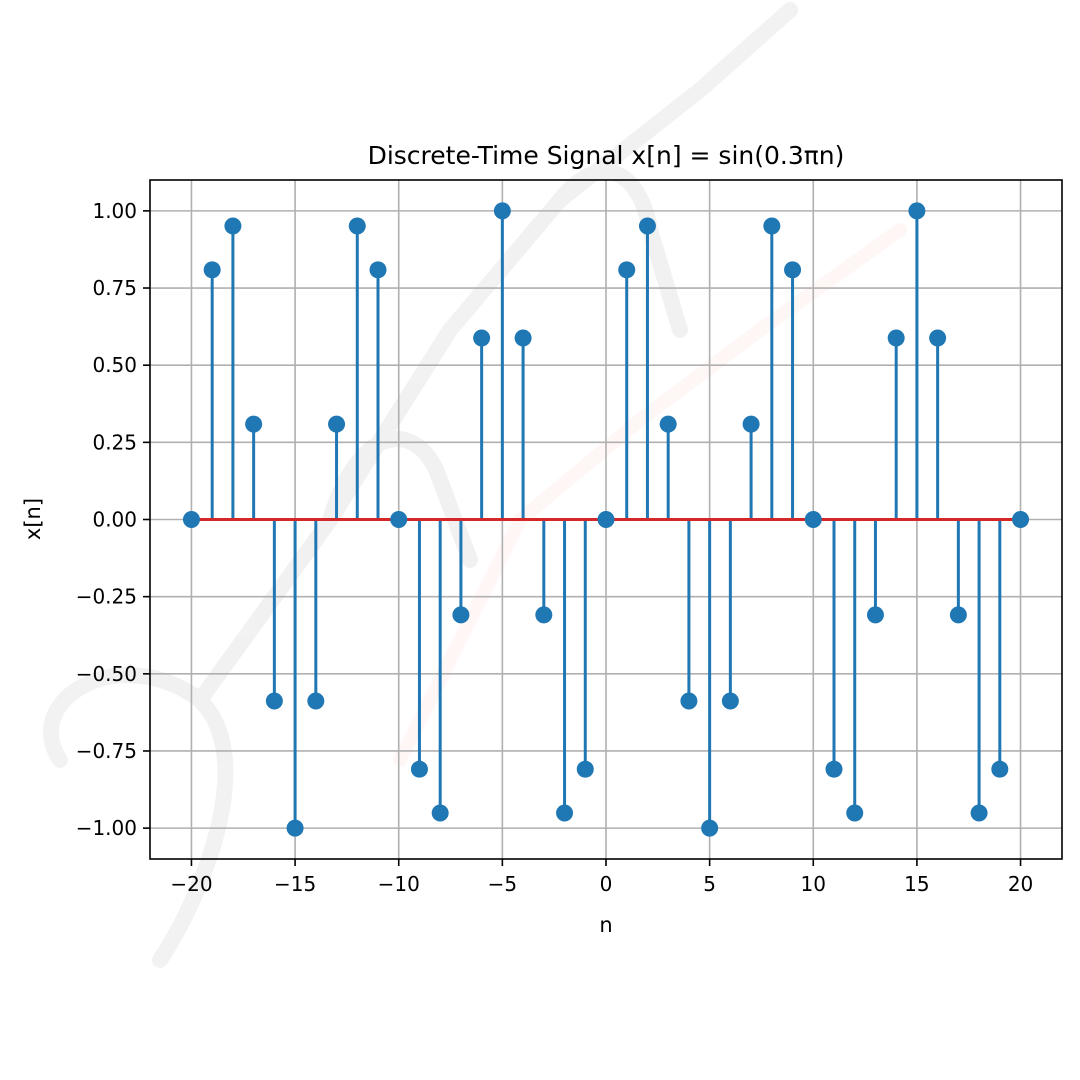 Image resolution: width=1080 pixels, height=1080 pixels. Describe the element at coordinates (709, 884) in the screenshot. I see `x-tick-label: 5` at that location.